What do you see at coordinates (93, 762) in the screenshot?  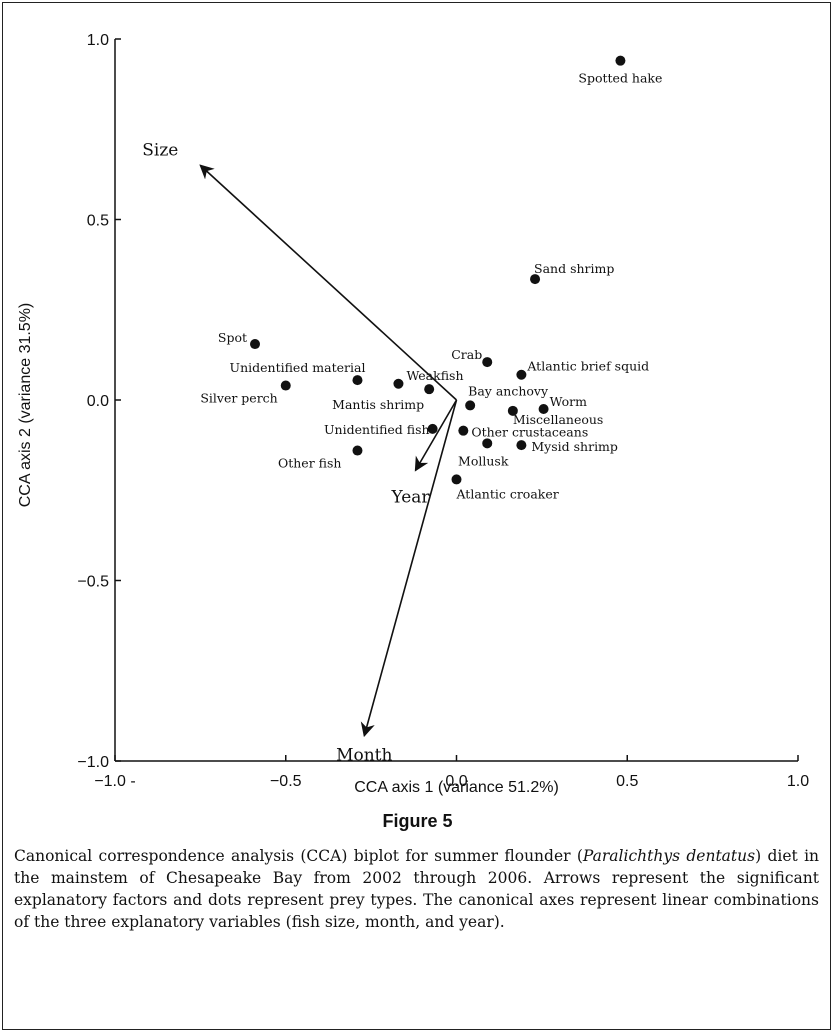 I see `y-tick-label: −1.0` at bounding box center [93, 762].